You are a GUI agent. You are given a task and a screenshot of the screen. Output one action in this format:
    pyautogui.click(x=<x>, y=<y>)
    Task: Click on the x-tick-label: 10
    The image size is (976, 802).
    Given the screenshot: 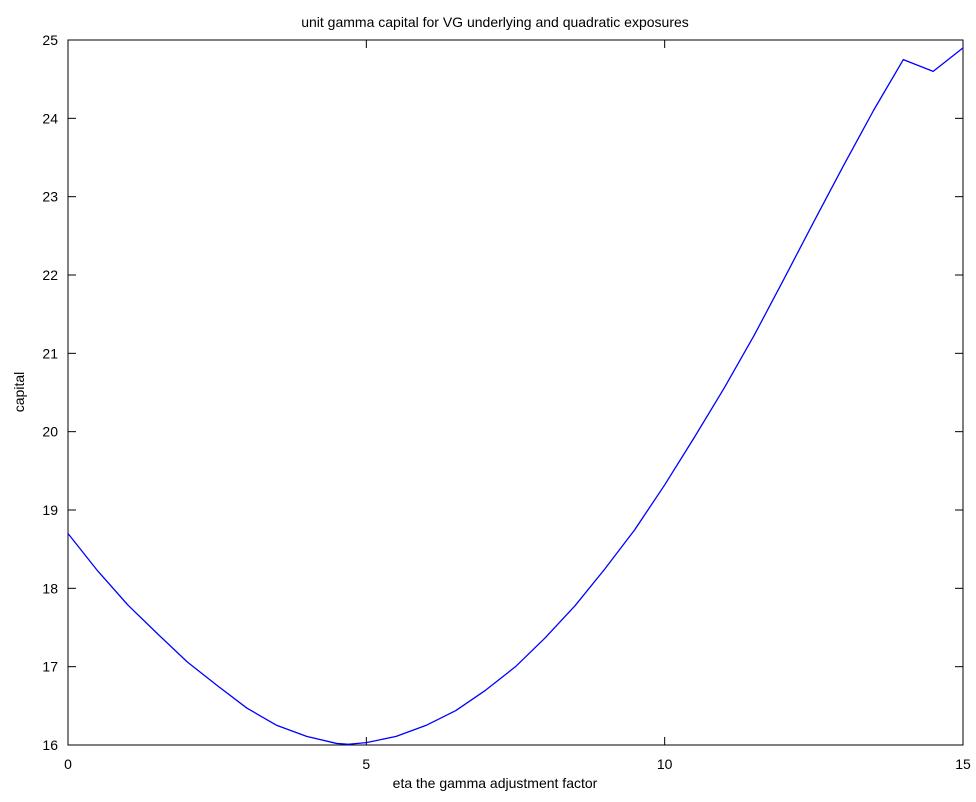 What is the action you would take?
    pyautogui.click(x=665, y=764)
    